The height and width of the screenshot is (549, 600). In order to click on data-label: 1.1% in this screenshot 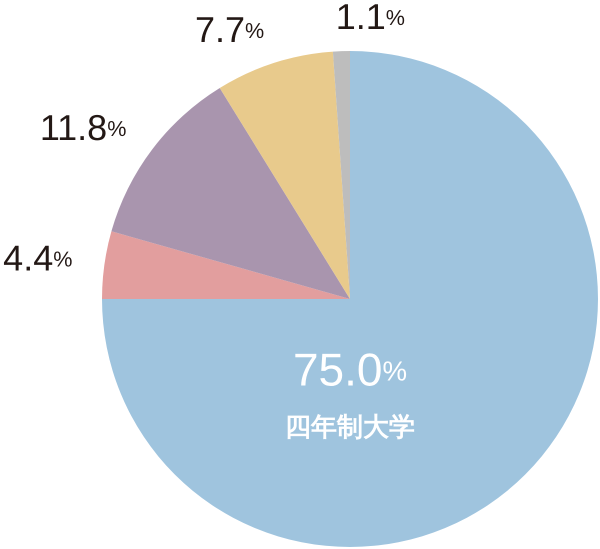, I will do `click(370, 18)`.